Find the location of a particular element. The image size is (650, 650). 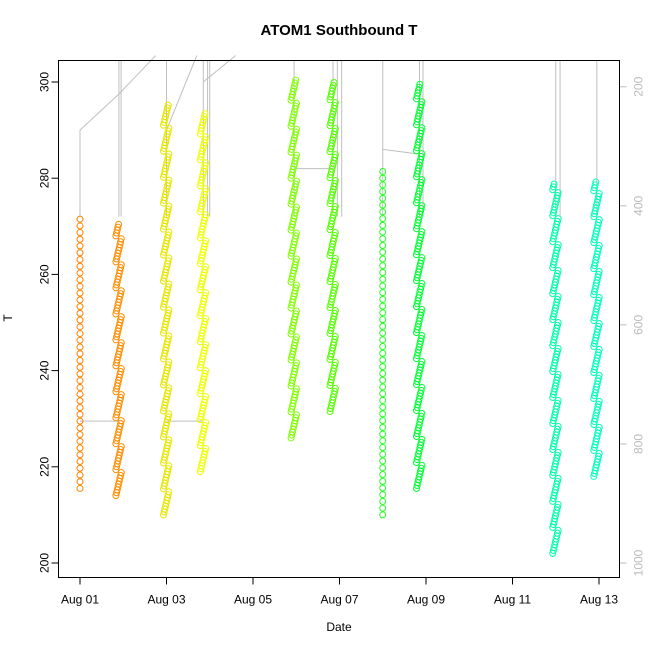

x-tick-label: Aug 13 is located at coordinates (599, 600).